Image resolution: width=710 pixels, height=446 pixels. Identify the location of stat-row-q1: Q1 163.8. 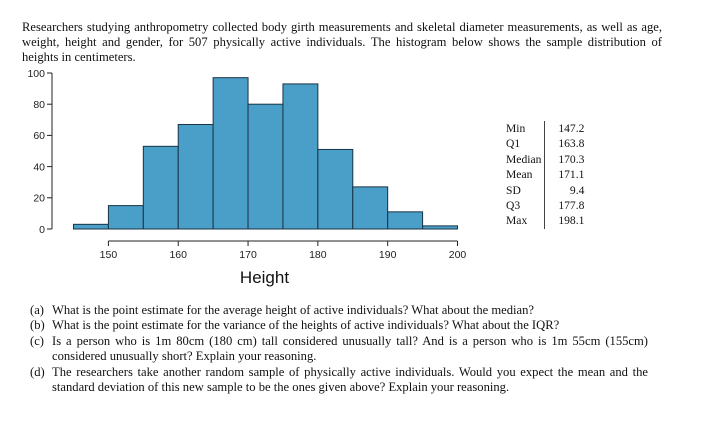
(545, 144).